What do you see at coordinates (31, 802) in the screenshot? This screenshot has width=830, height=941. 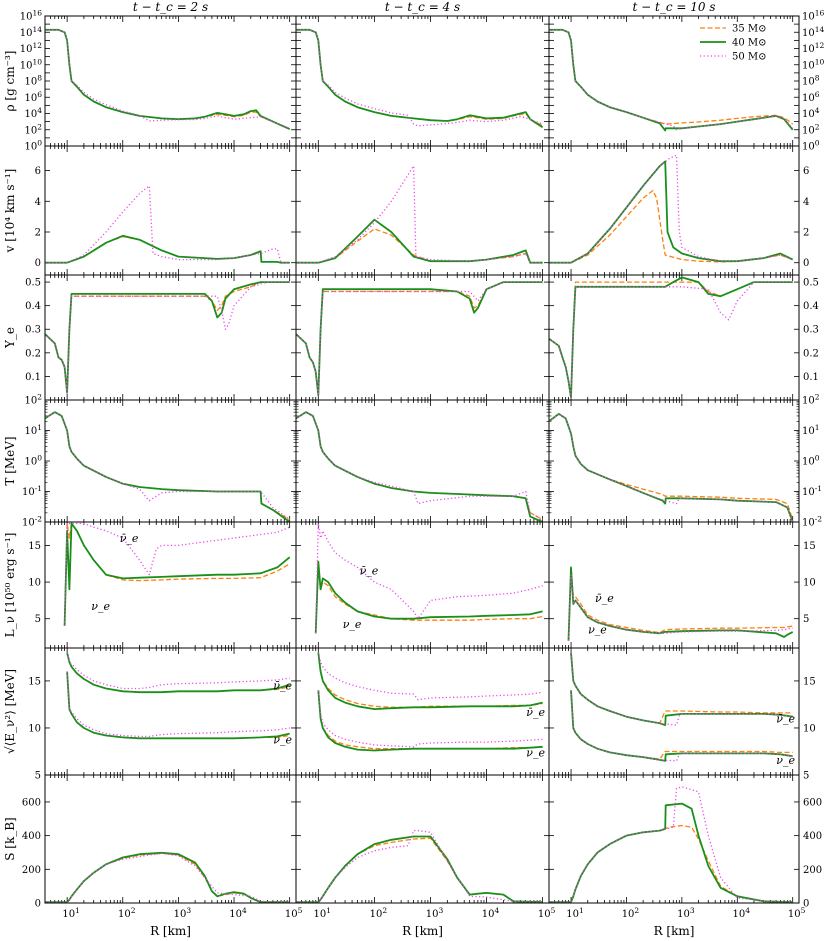 I see `y-tick-label: 600` at bounding box center [31, 802].